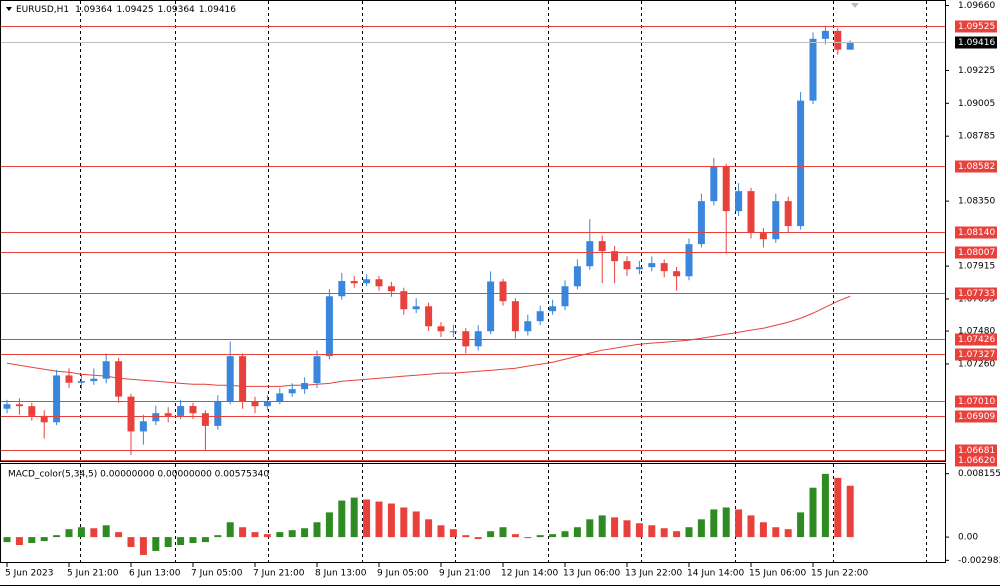 This screenshot has height=587, width=1000. I want to click on level-label: 1.08582, so click(976, 167).